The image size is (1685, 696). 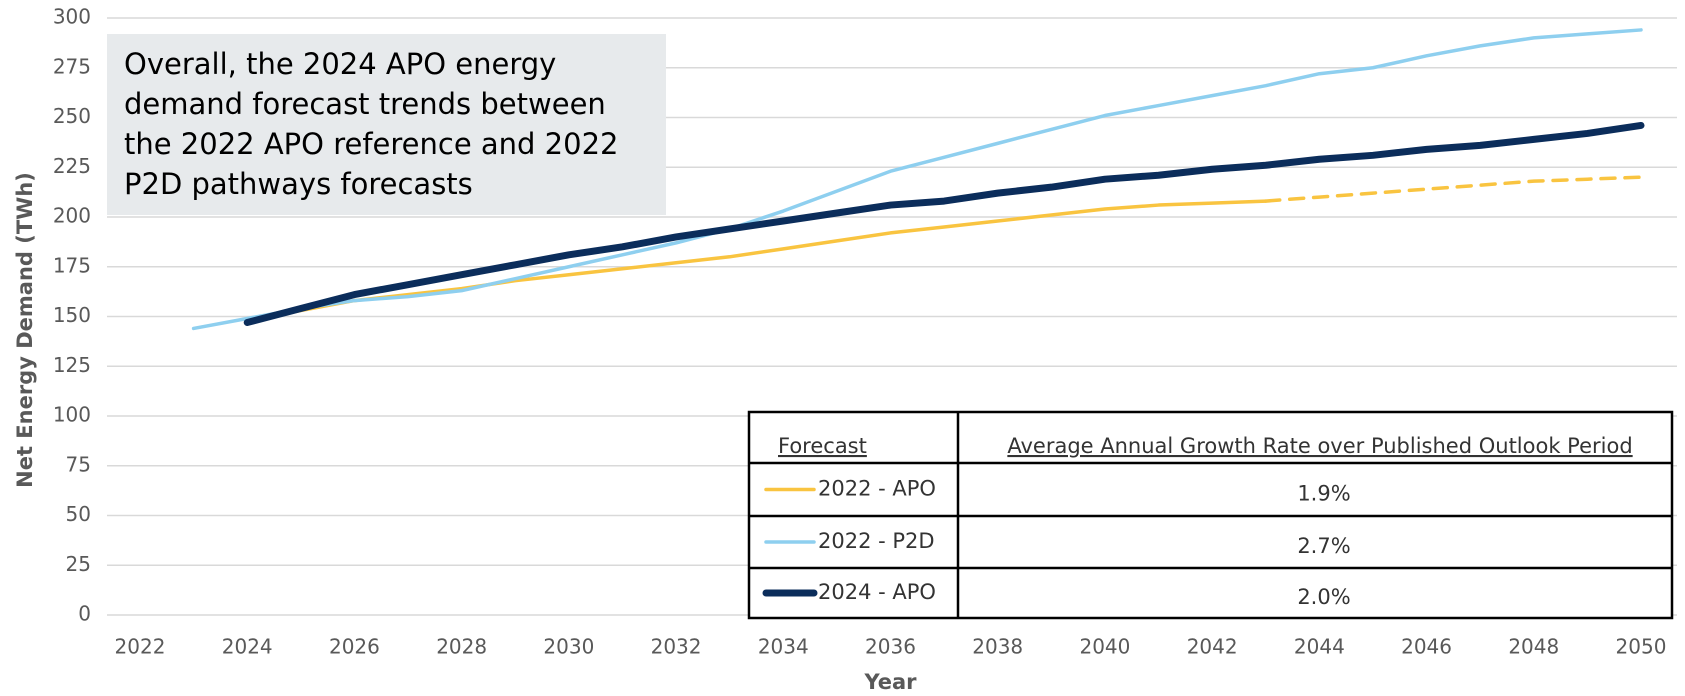 What do you see at coordinates (876, 541) in the screenshot?
I see `legend-label: 2022 - P2D` at bounding box center [876, 541].